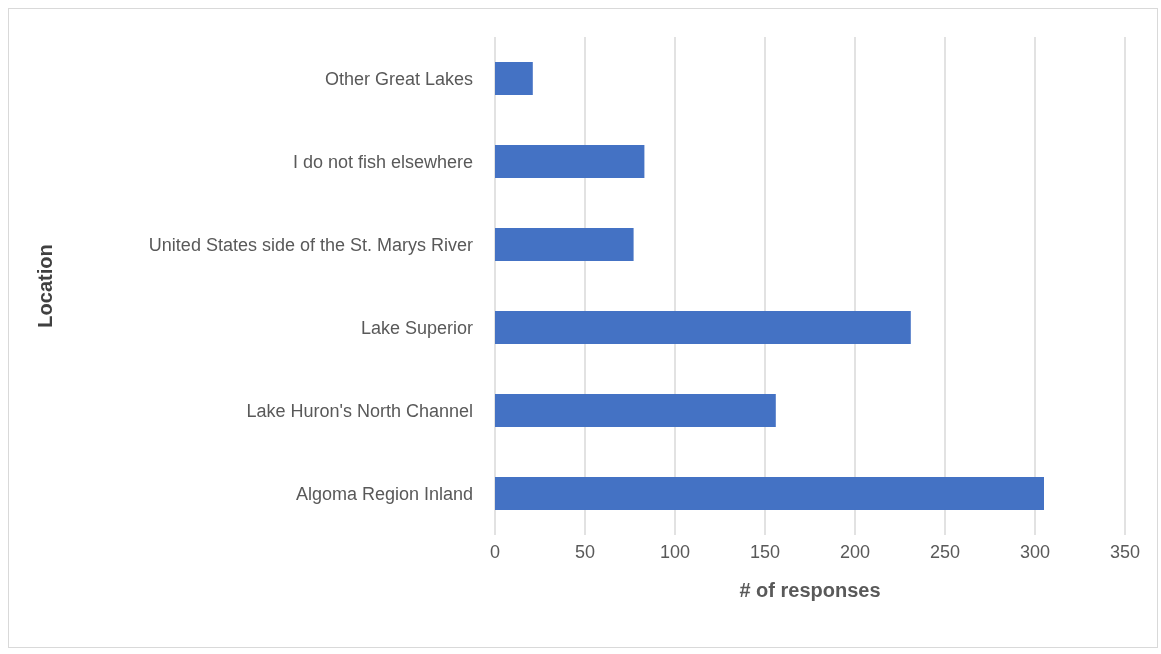 The height and width of the screenshot is (654, 1161). What do you see at coordinates (45, 286) in the screenshot?
I see `y-axis-title: Location` at bounding box center [45, 286].